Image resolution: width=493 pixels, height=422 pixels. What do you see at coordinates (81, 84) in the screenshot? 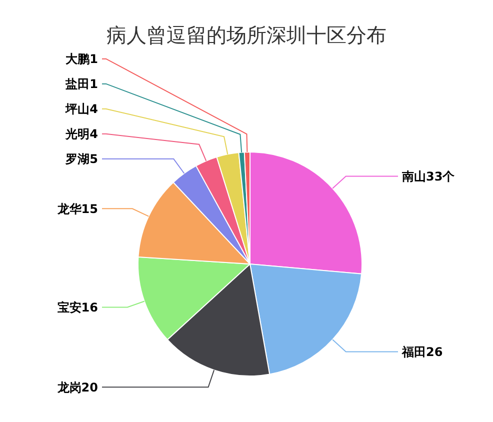
I see `slice-label: 盐田1` at bounding box center [81, 84].